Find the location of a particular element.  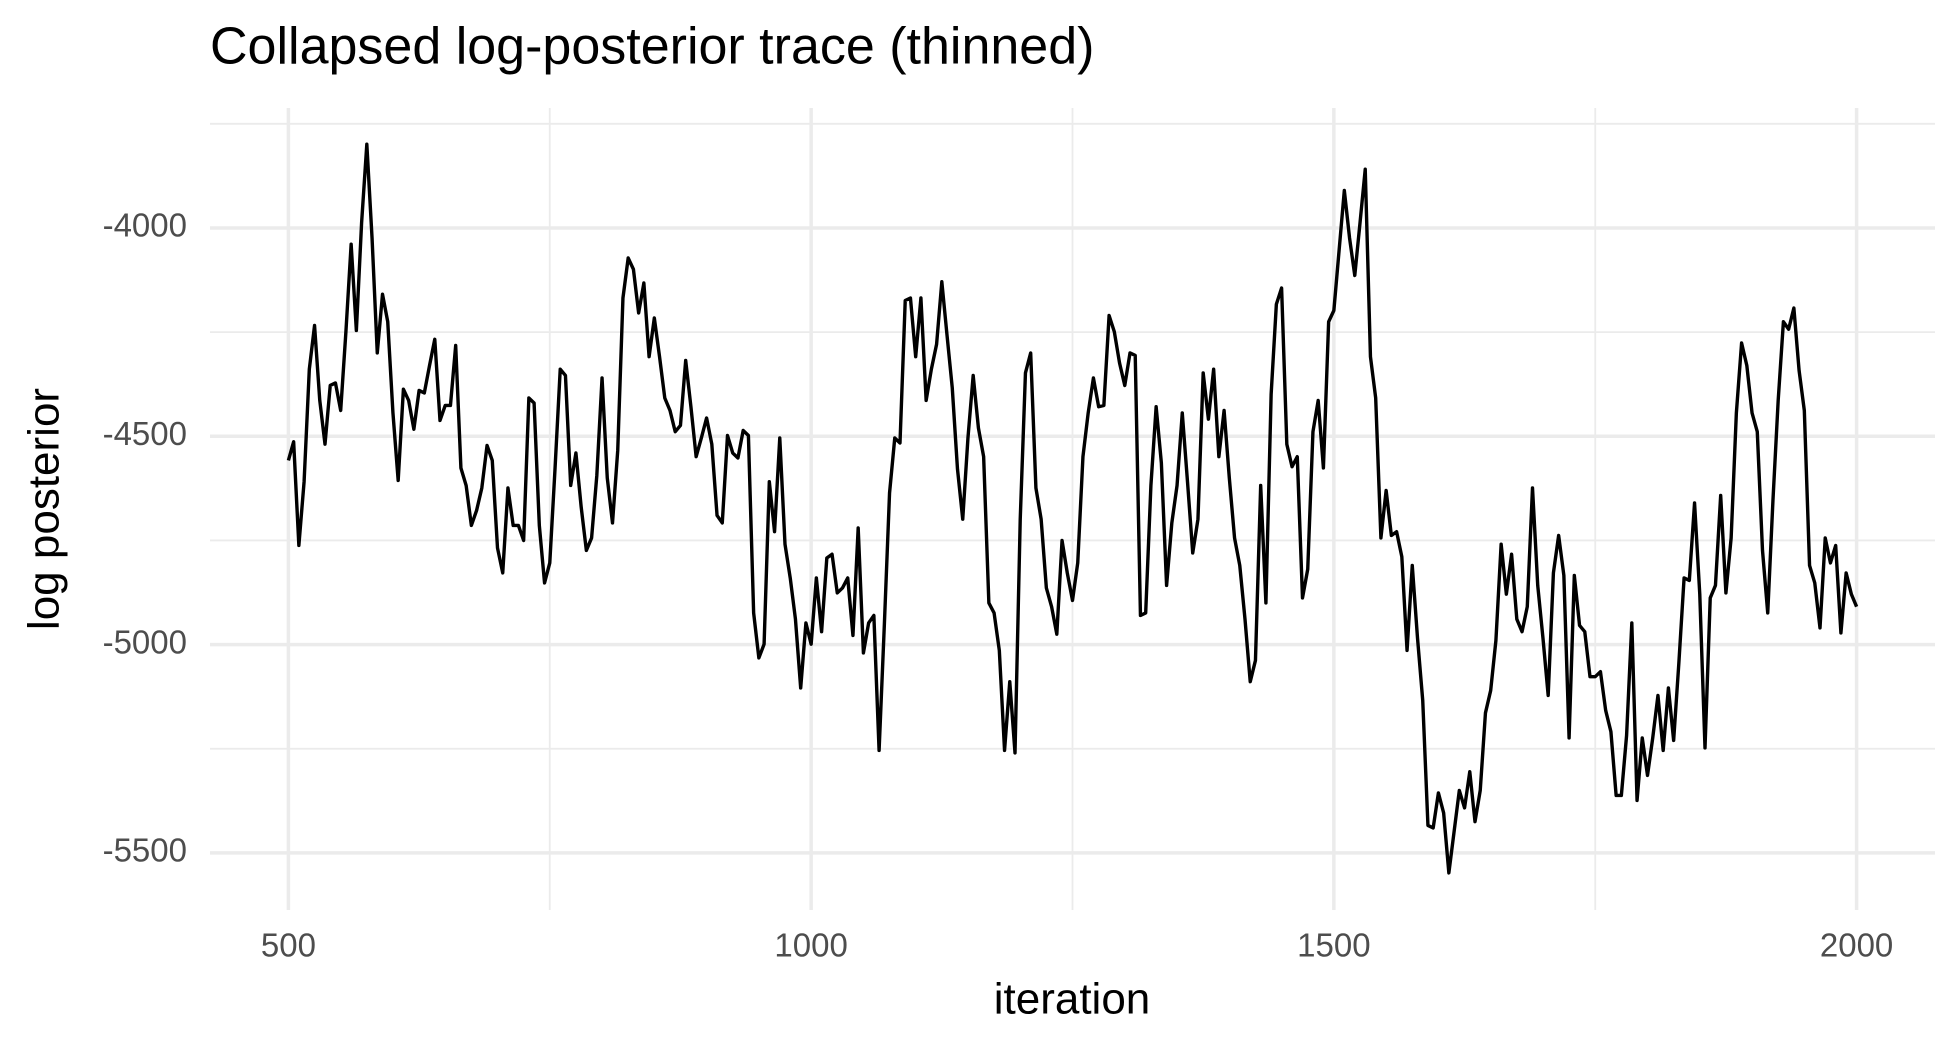

x-axis-title: iteration is located at coordinates (1072, 999).